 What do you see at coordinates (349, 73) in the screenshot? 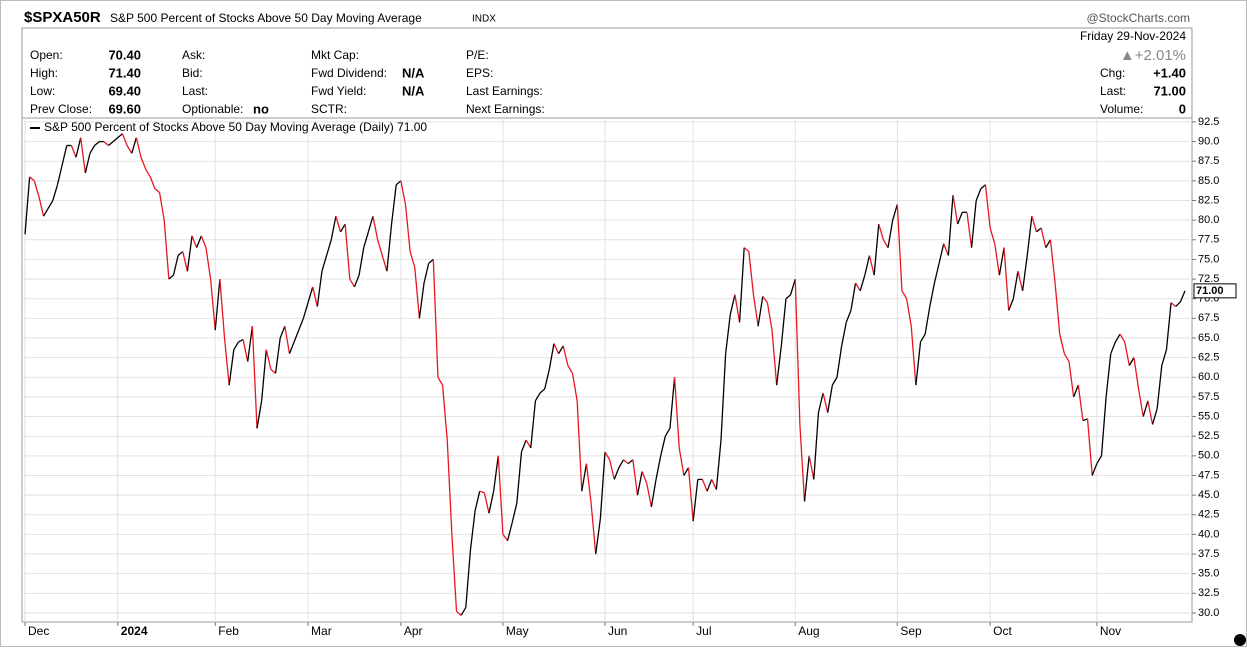
I see `quote-label: Fwd Dividend:` at bounding box center [349, 73].